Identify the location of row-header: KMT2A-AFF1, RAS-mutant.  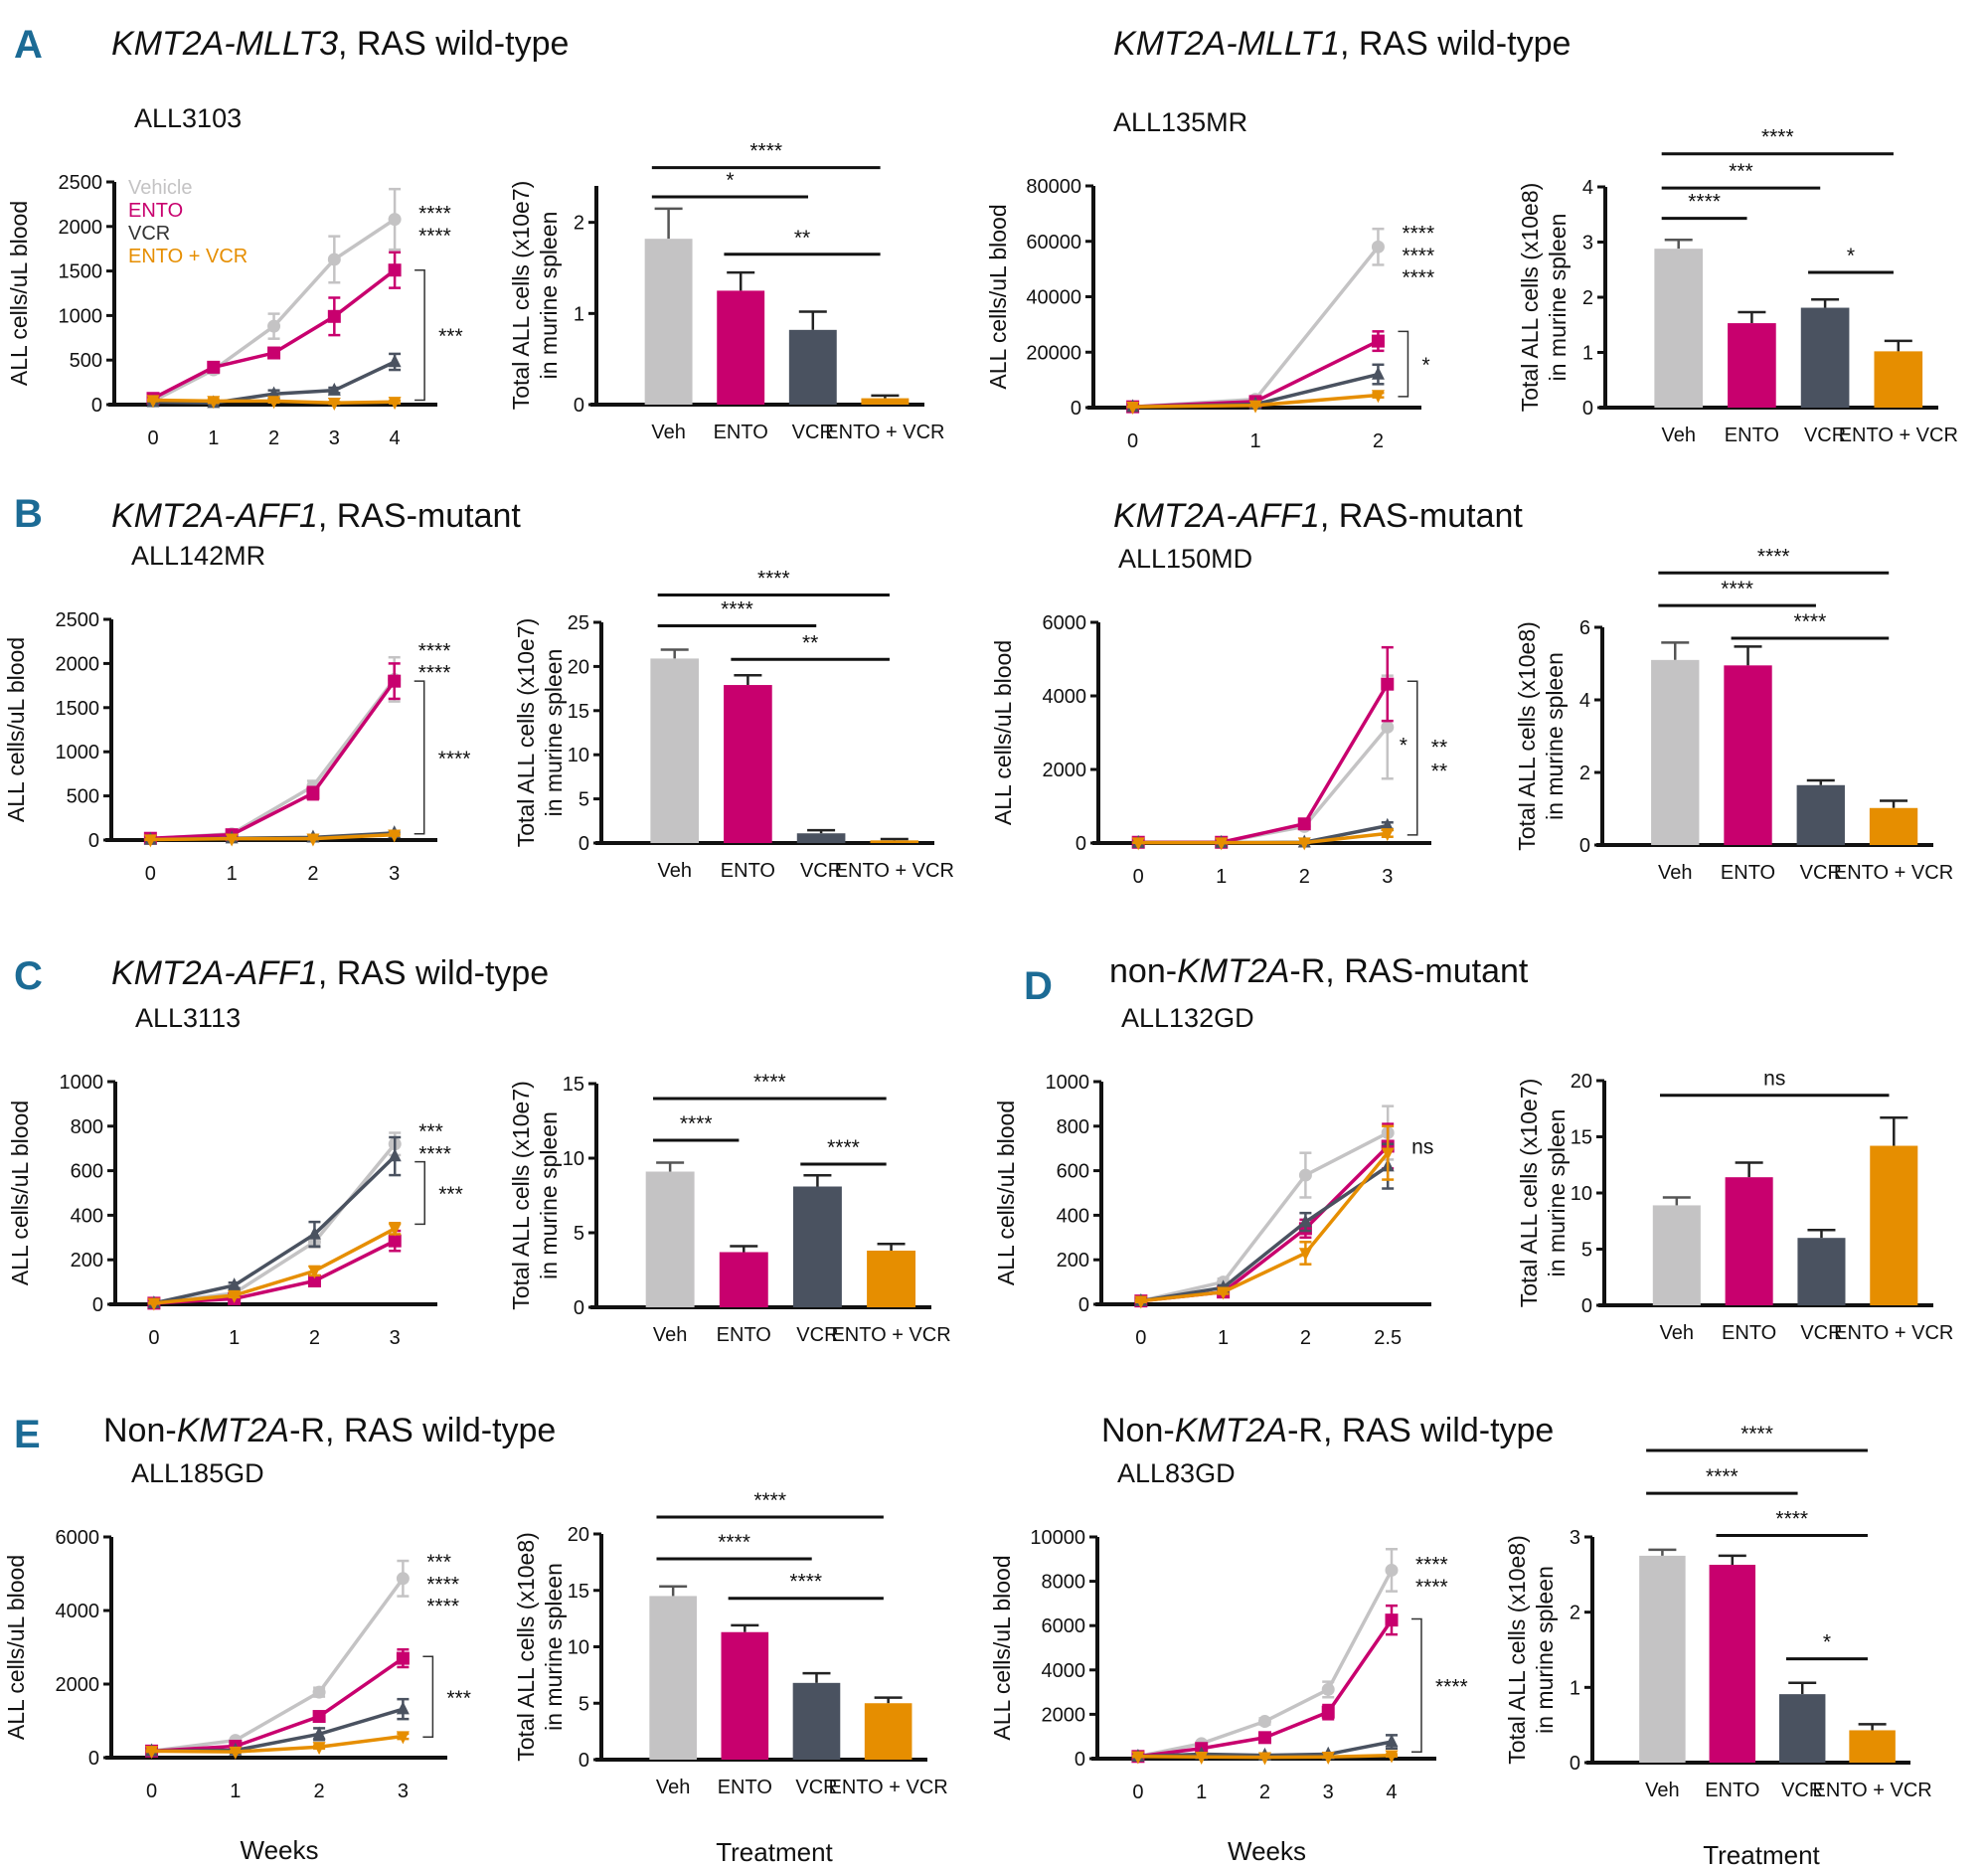
(1318, 516).